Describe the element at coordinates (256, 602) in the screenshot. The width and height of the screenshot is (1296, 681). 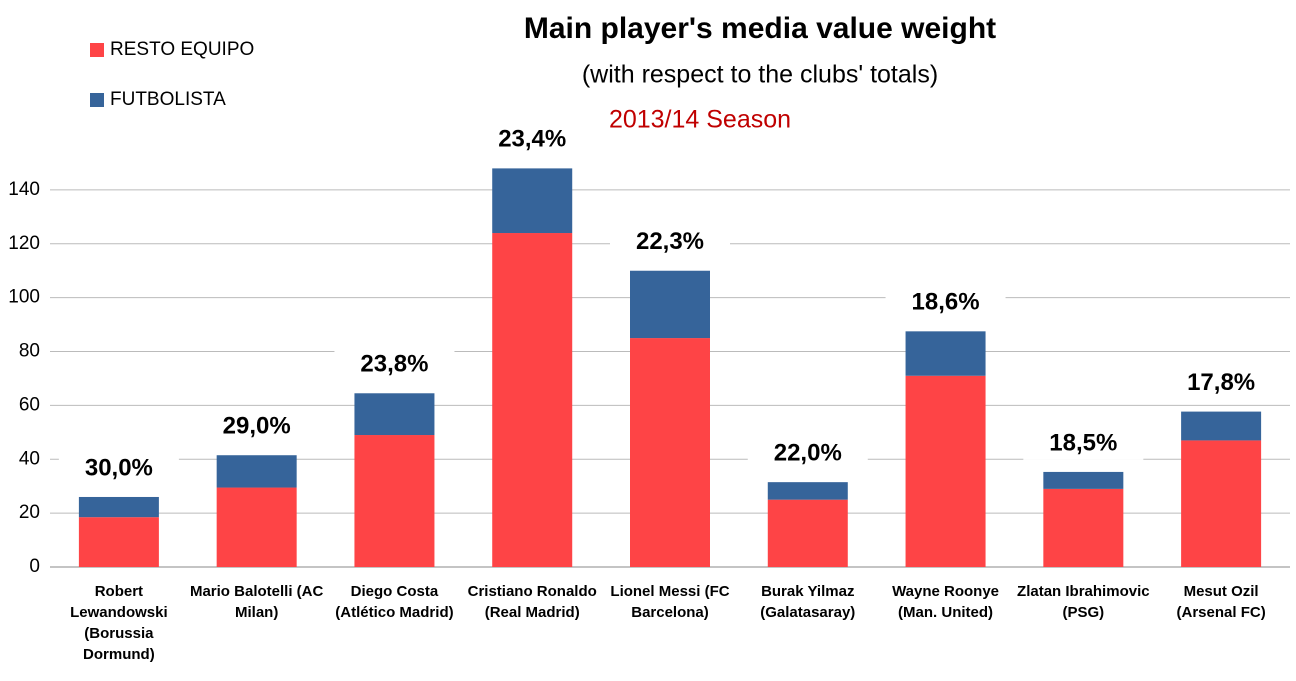
I see `x-tick-label: Mario Balotelli (AC Milan)` at that location.